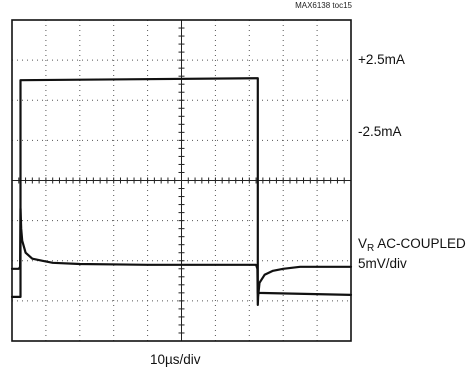  I want to click on label-vr-rest: AC-COUPLED, so click(420, 243).